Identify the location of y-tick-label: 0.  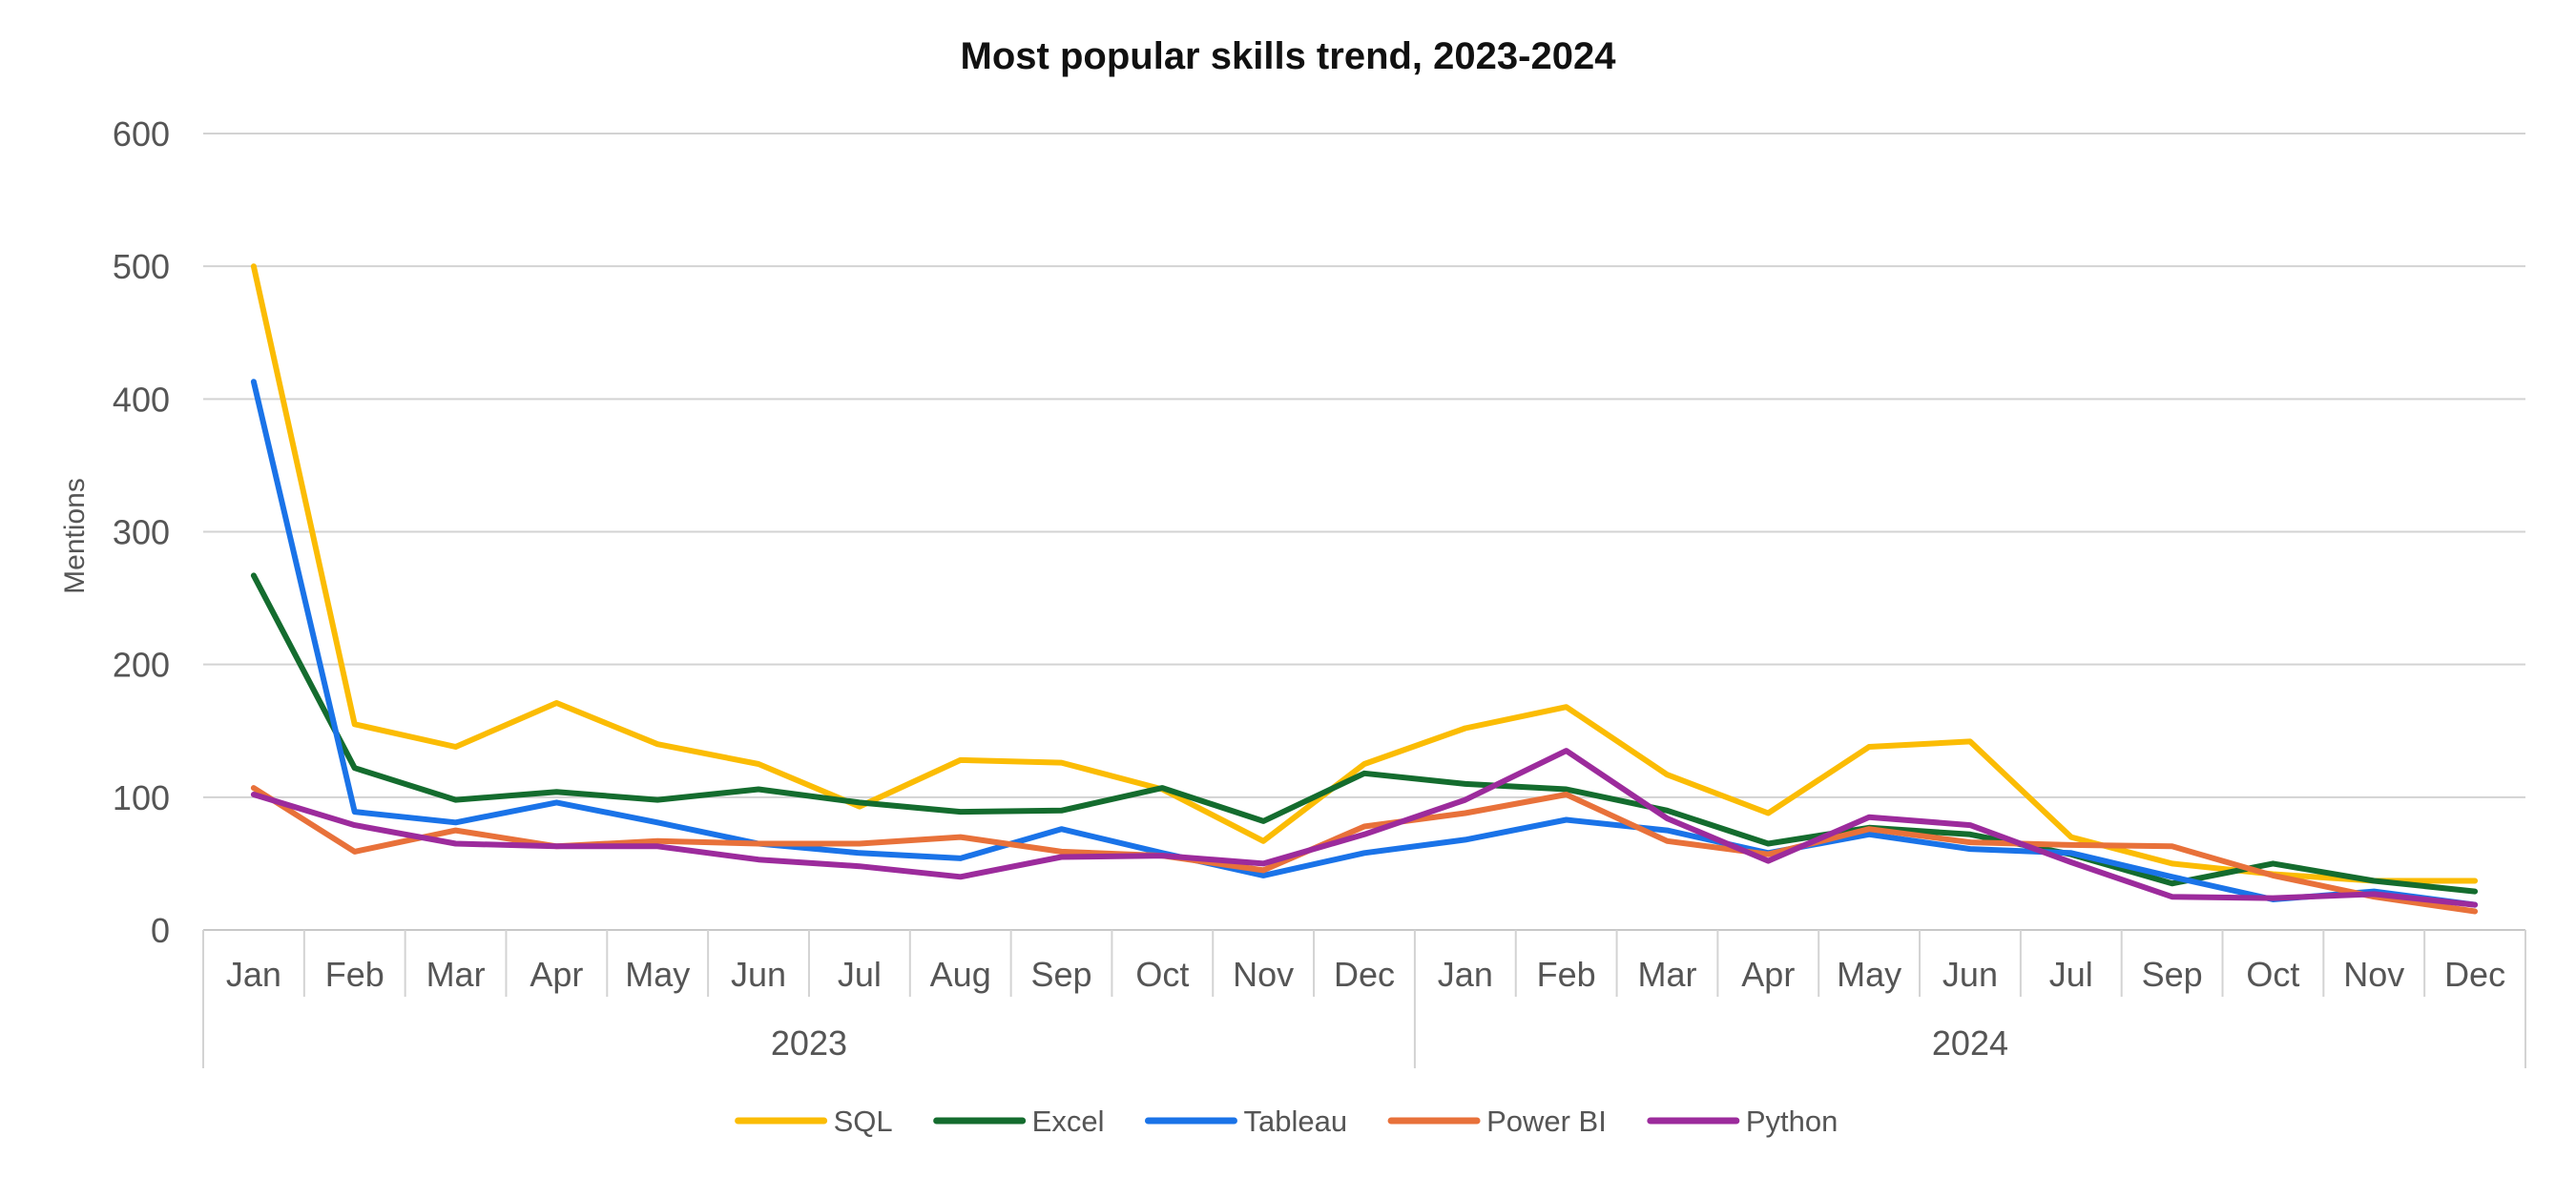
(160, 930).